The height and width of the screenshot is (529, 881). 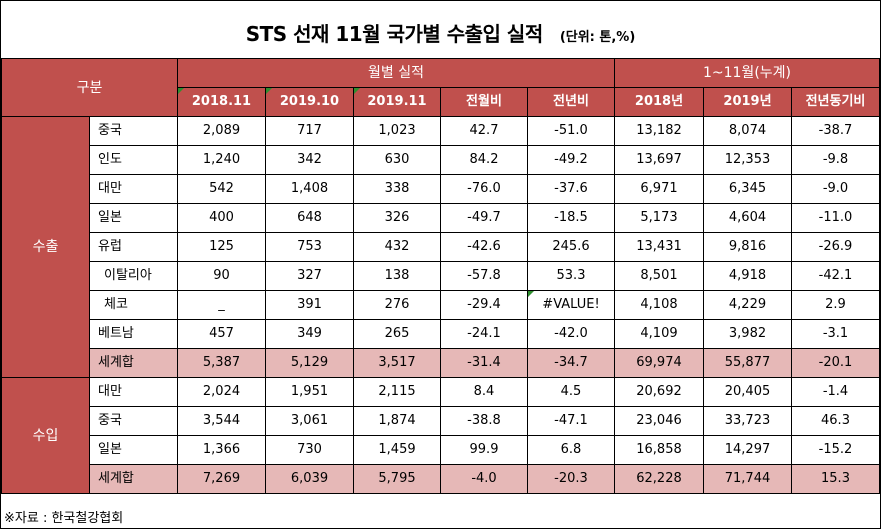 I want to click on value-cell: 327, so click(x=309, y=276).